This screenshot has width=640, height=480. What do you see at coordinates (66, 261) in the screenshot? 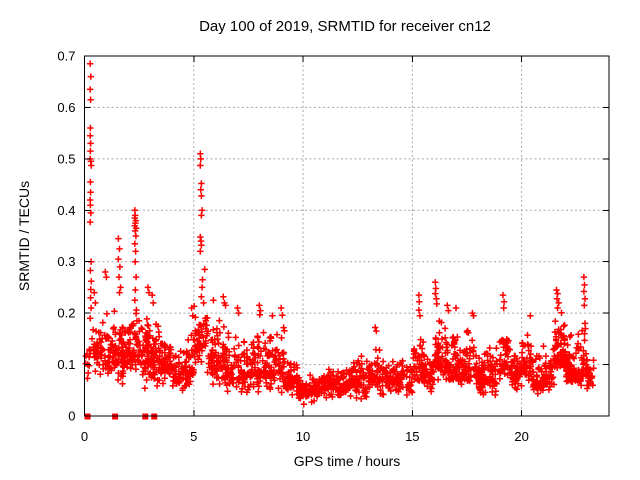
I see `y-tick-label: 0.3` at bounding box center [66, 261].